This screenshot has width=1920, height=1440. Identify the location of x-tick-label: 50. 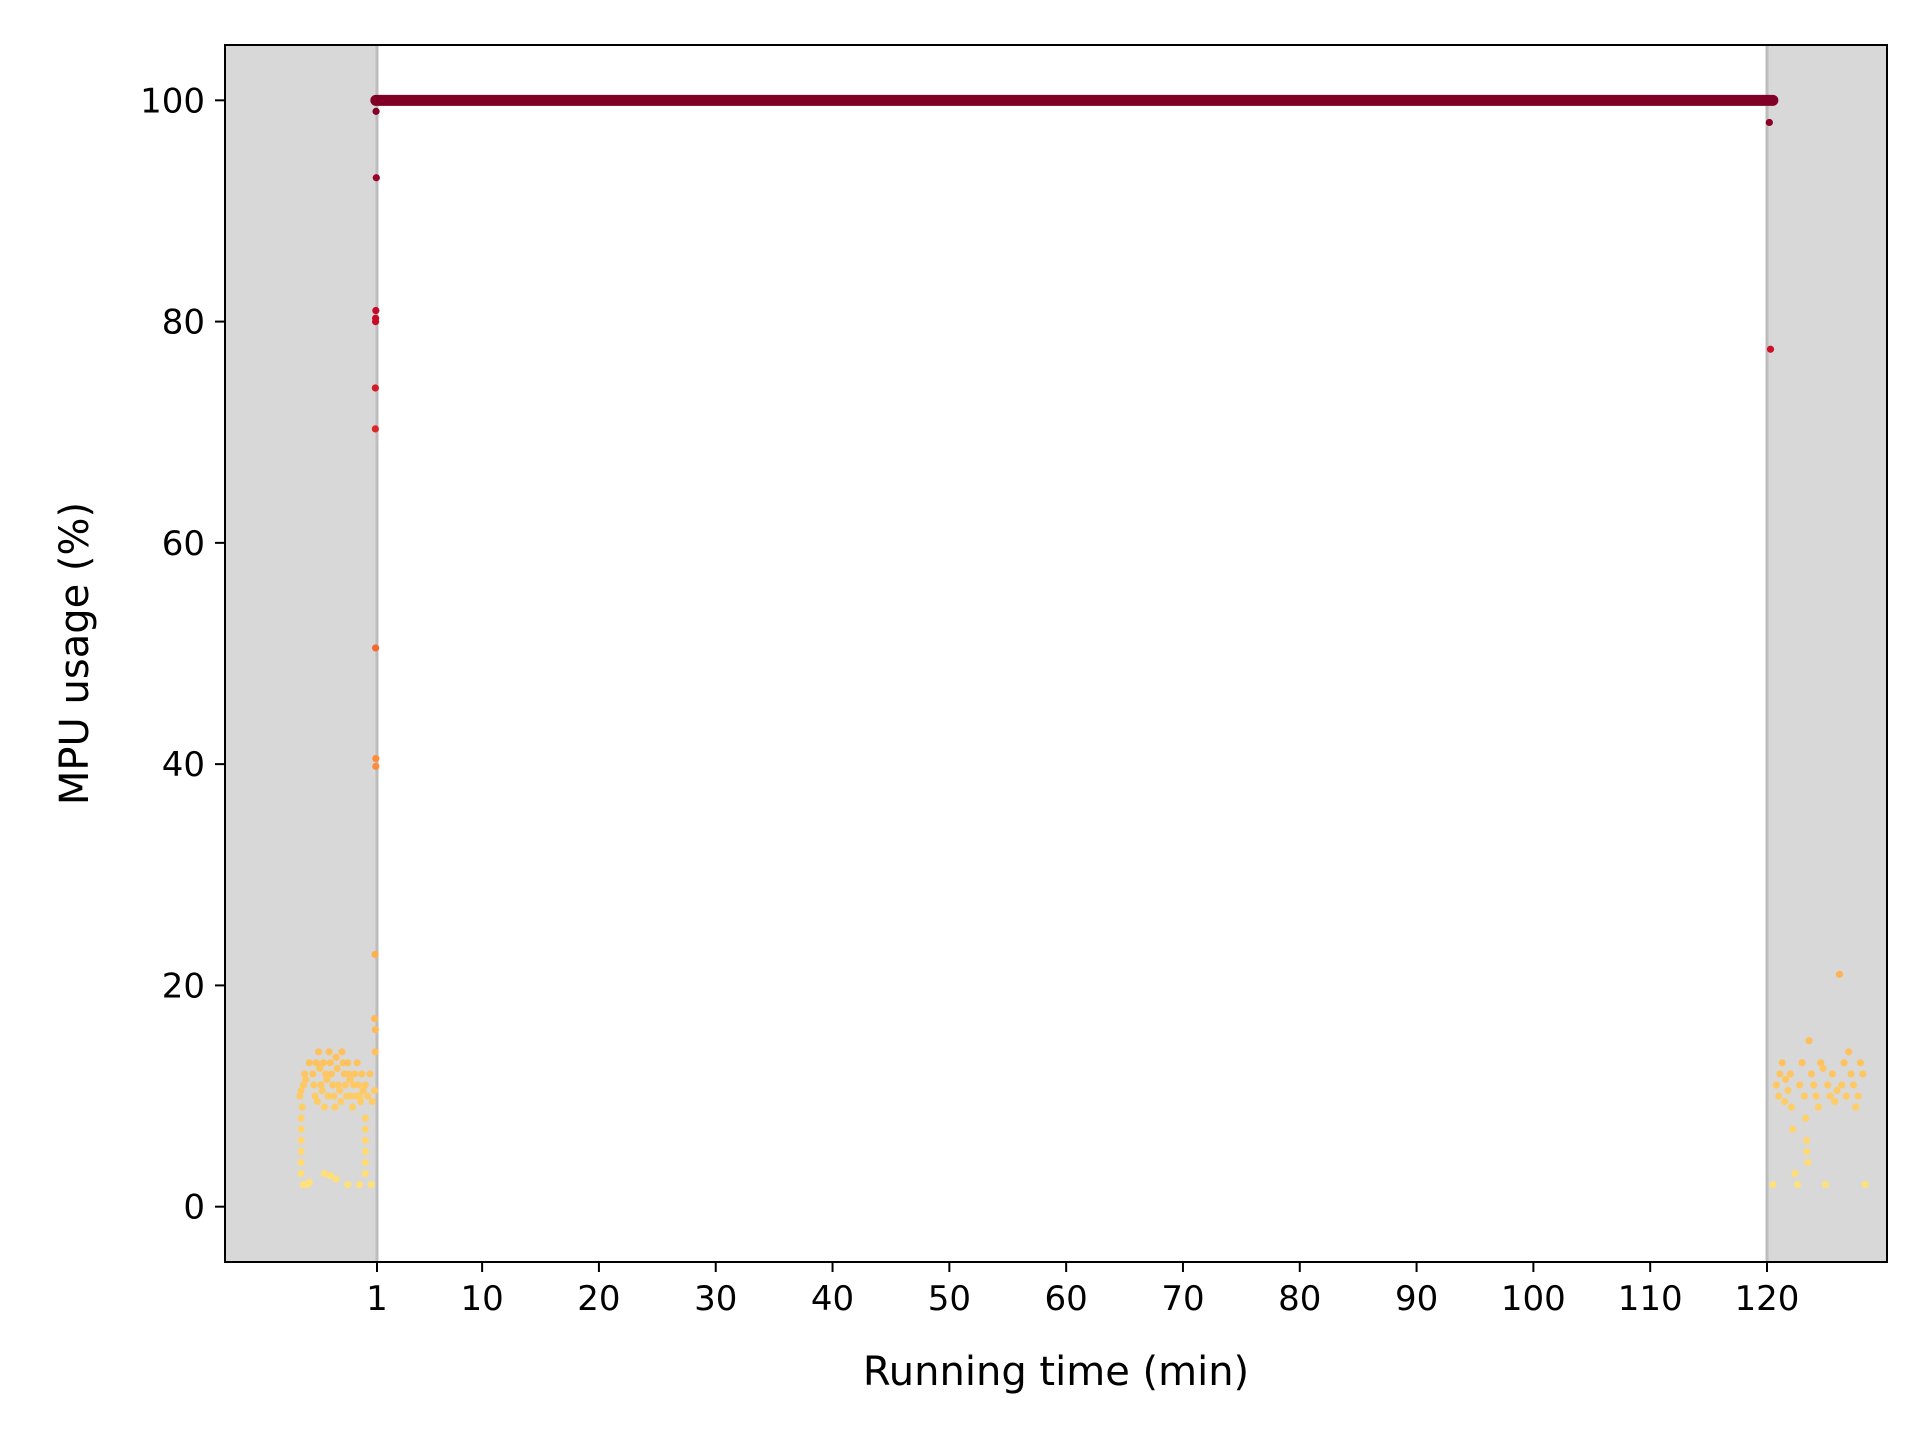
(949, 1299).